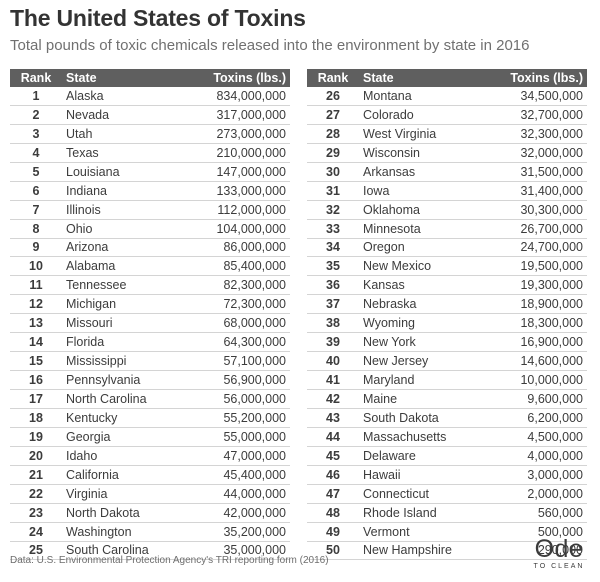 This screenshot has width=600, height=582. What do you see at coordinates (240, 361) in the screenshot?
I see `cell-toxins: 57,100,000` at bounding box center [240, 361].